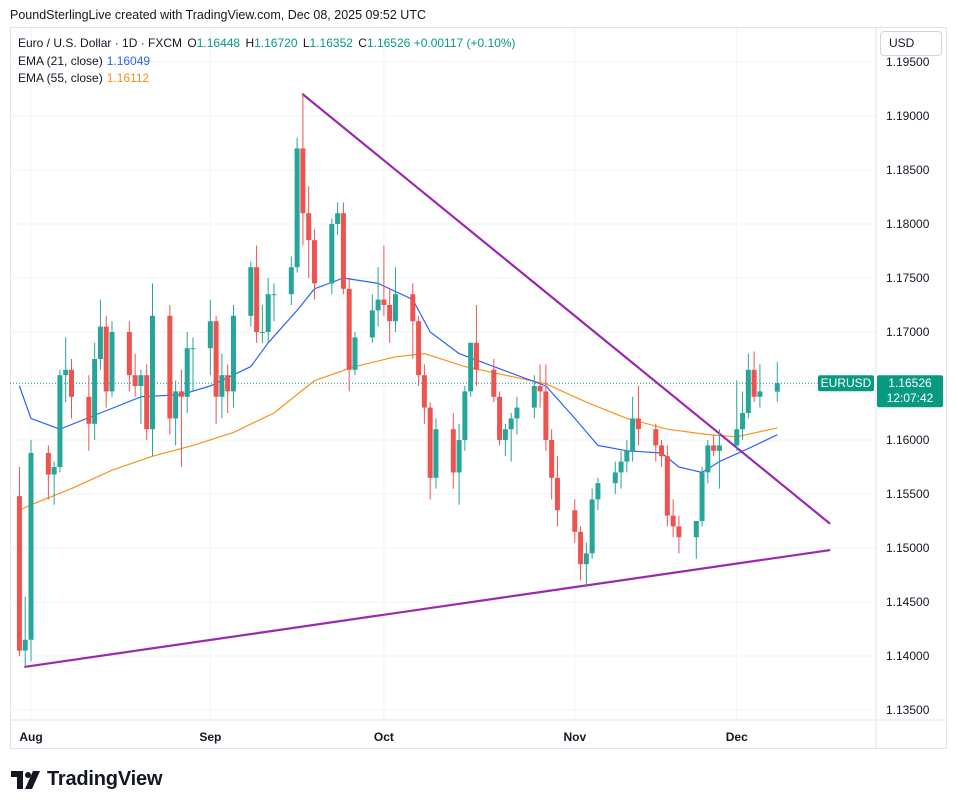 Image resolution: width=958 pixels, height=810 pixels. What do you see at coordinates (910, 398) in the screenshot?
I see `price-tag-countdown: 12:07:42` at bounding box center [910, 398].